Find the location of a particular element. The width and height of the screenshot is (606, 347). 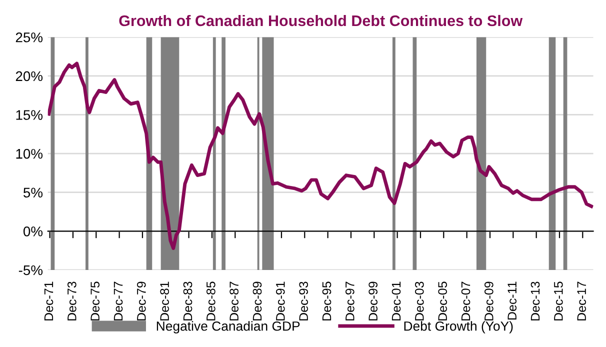

x-tick-label: Dec-97 is located at coordinates (349, 301).